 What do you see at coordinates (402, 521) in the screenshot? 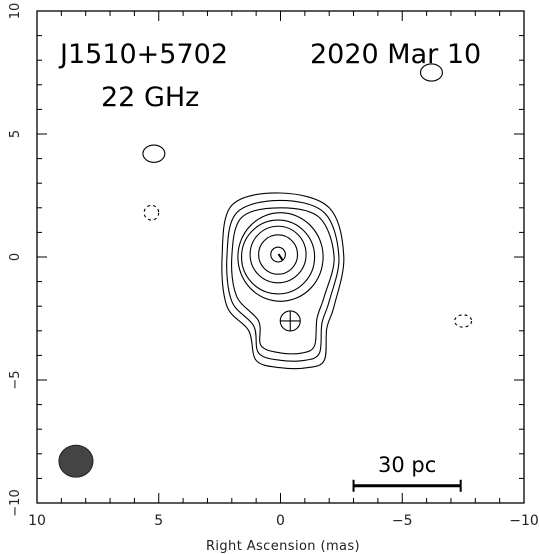
I see `x-tick-label: −5` at bounding box center [402, 521].